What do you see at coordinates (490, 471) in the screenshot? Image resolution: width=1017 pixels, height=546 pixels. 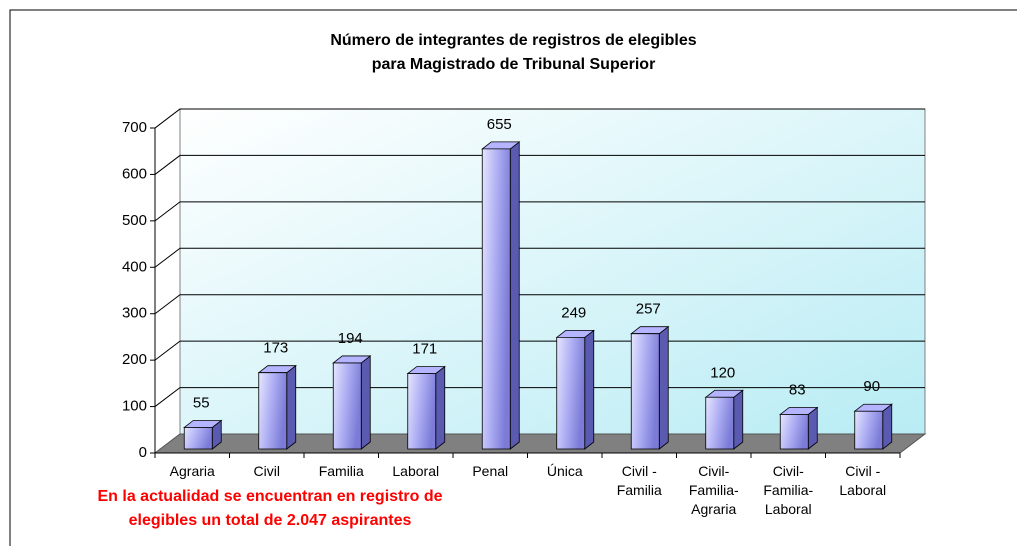 I see `x-tick-label: Penal` at bounding box center [490, 471].